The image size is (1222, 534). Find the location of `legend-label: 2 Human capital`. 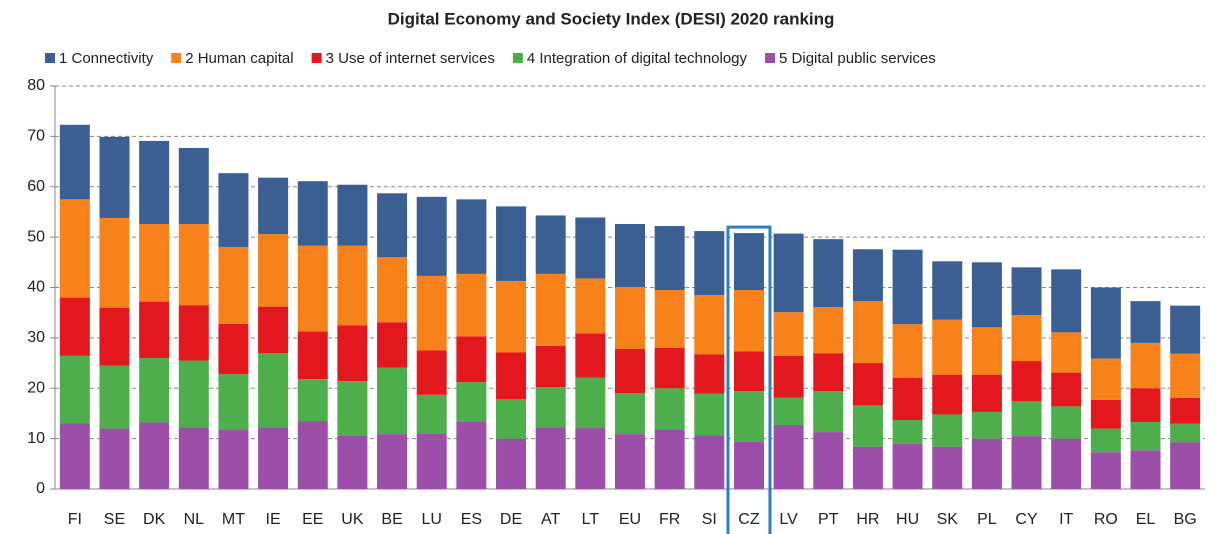

legend-label: 2 Human capital is located at coordinates (239, 58).